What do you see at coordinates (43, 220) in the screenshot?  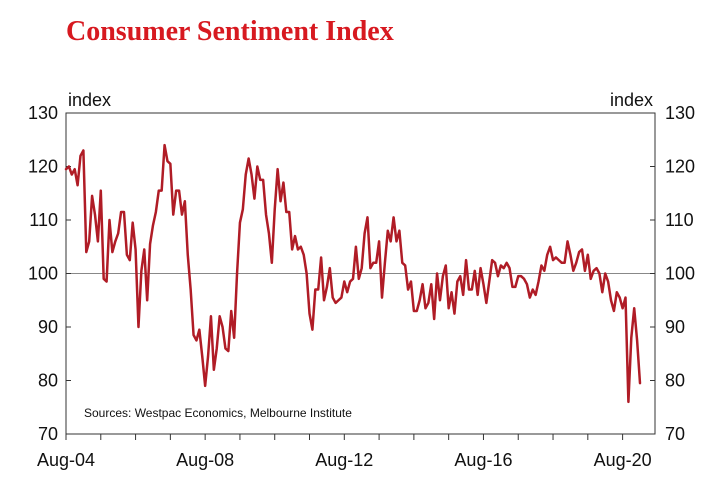 I see `y-tick-label-left: 110` at bounding box center [43, 220].